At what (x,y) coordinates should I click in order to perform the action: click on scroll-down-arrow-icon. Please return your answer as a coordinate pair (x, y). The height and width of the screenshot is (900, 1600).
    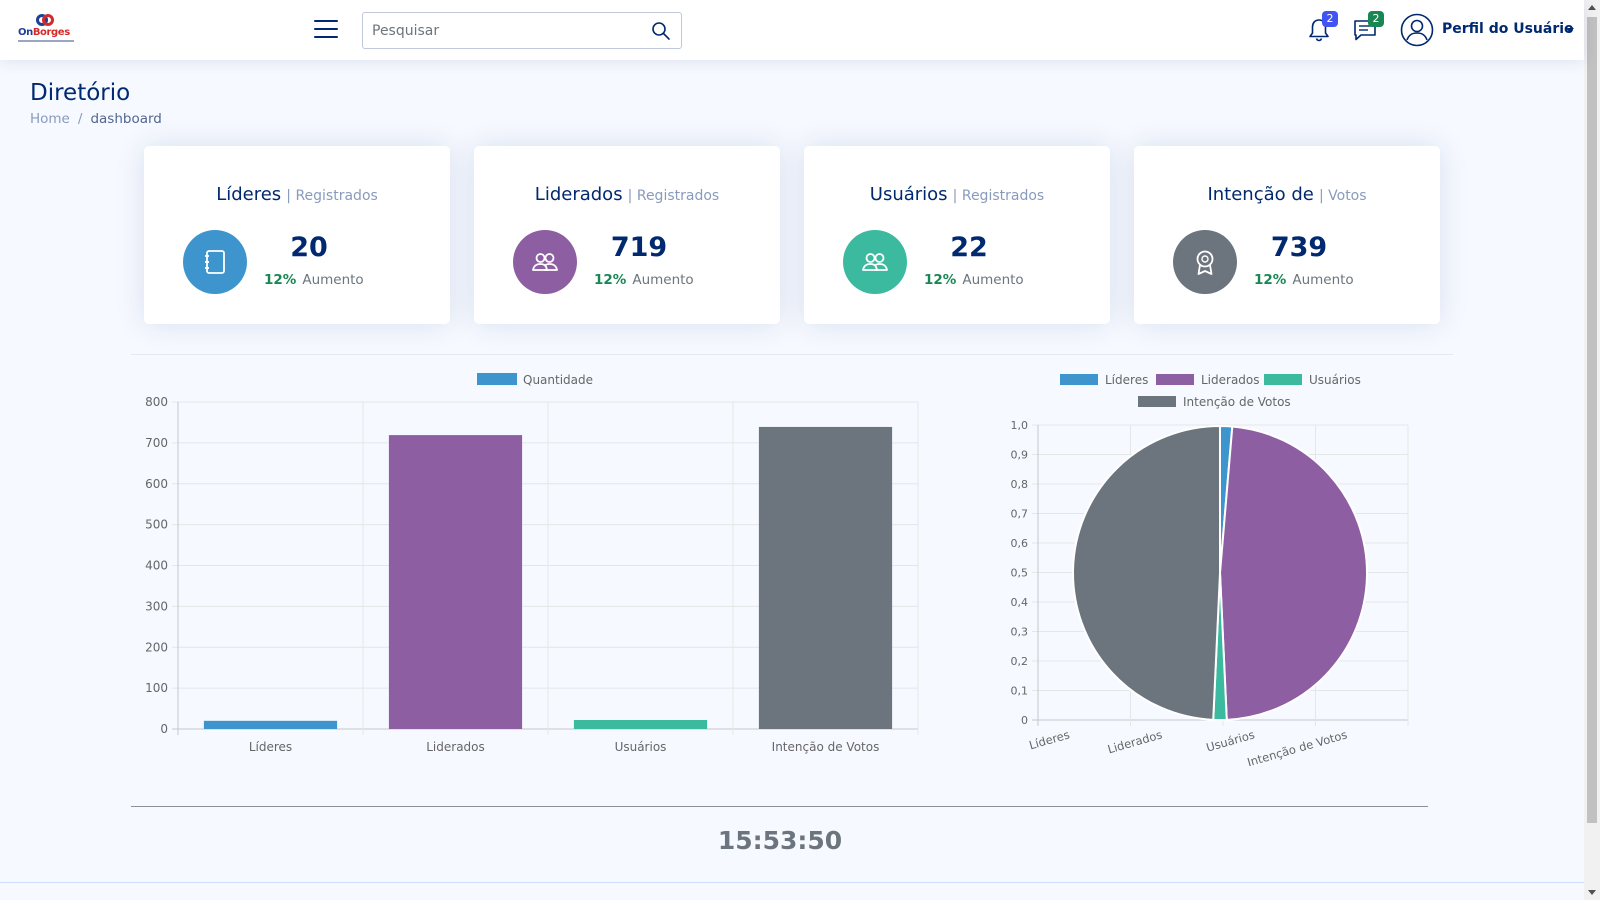
    Looking at the image, I should click on (1592, 892).